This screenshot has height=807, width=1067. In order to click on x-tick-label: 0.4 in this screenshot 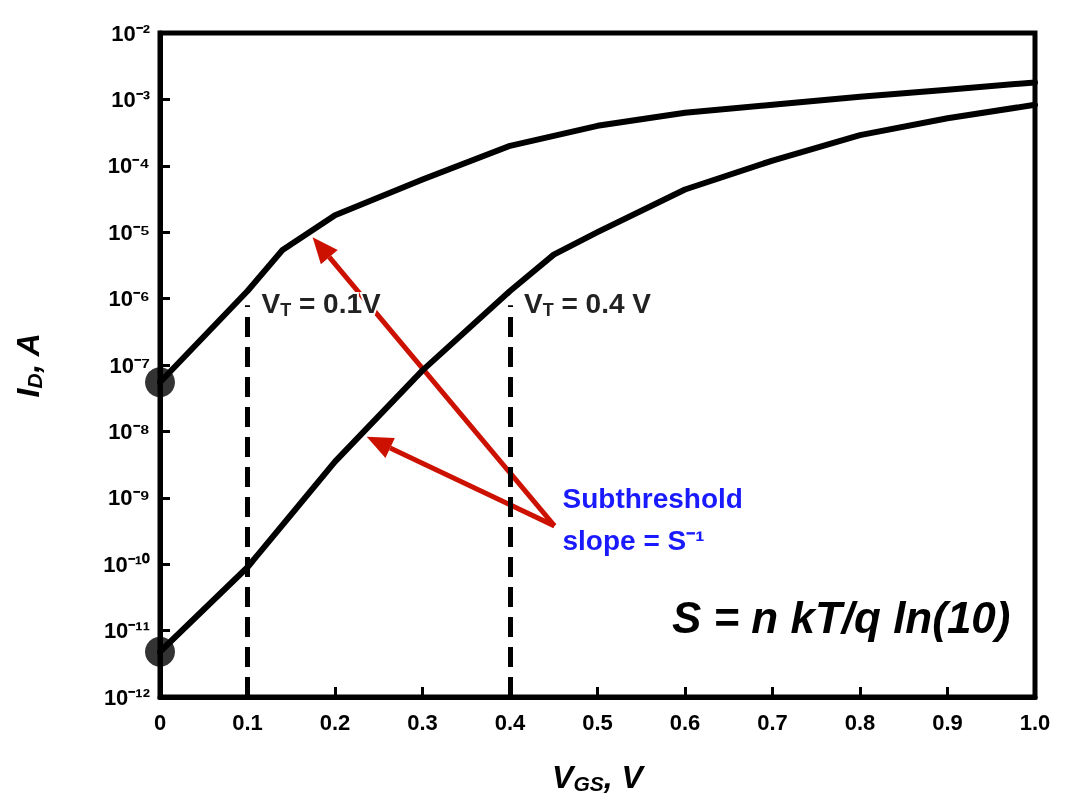, I will do `click(510, 722)`.